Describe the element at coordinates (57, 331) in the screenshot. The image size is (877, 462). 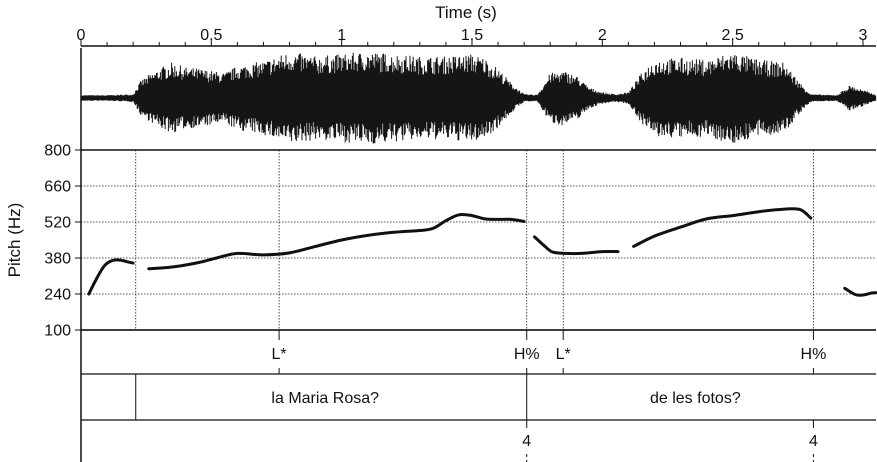
I see `pitch-tick-label: 100` at that location.